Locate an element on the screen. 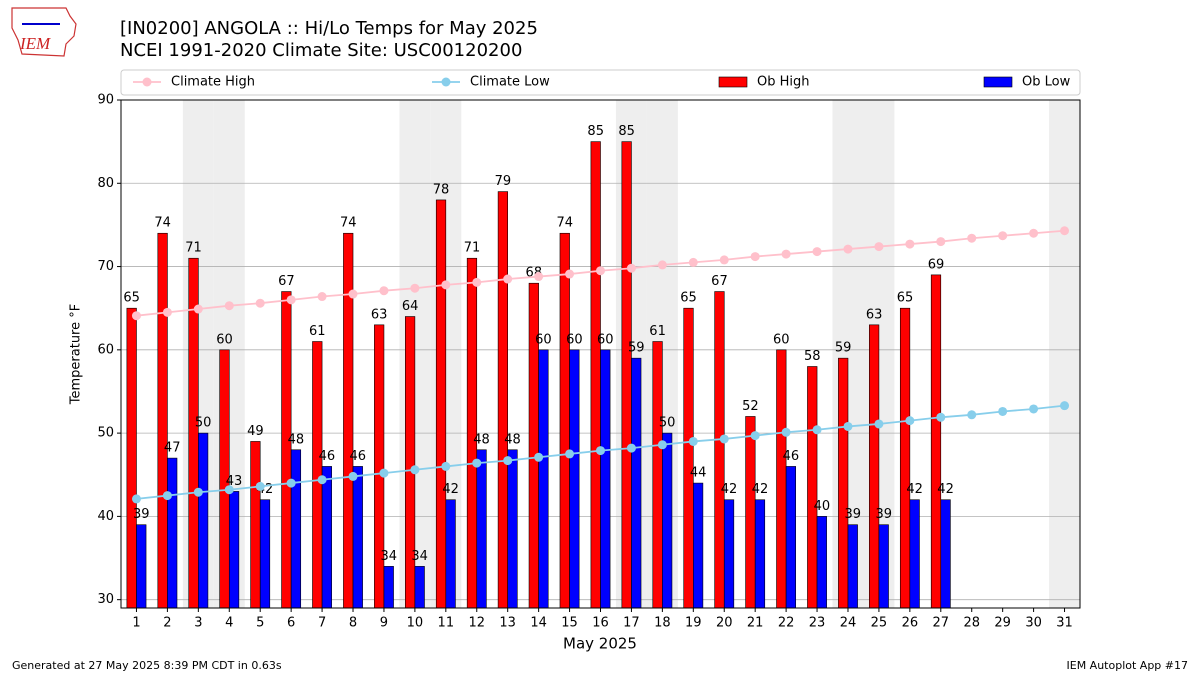 The width and height of the screenshot is (1200, 675). data-label: 49 is located at coordinates (255, 431).